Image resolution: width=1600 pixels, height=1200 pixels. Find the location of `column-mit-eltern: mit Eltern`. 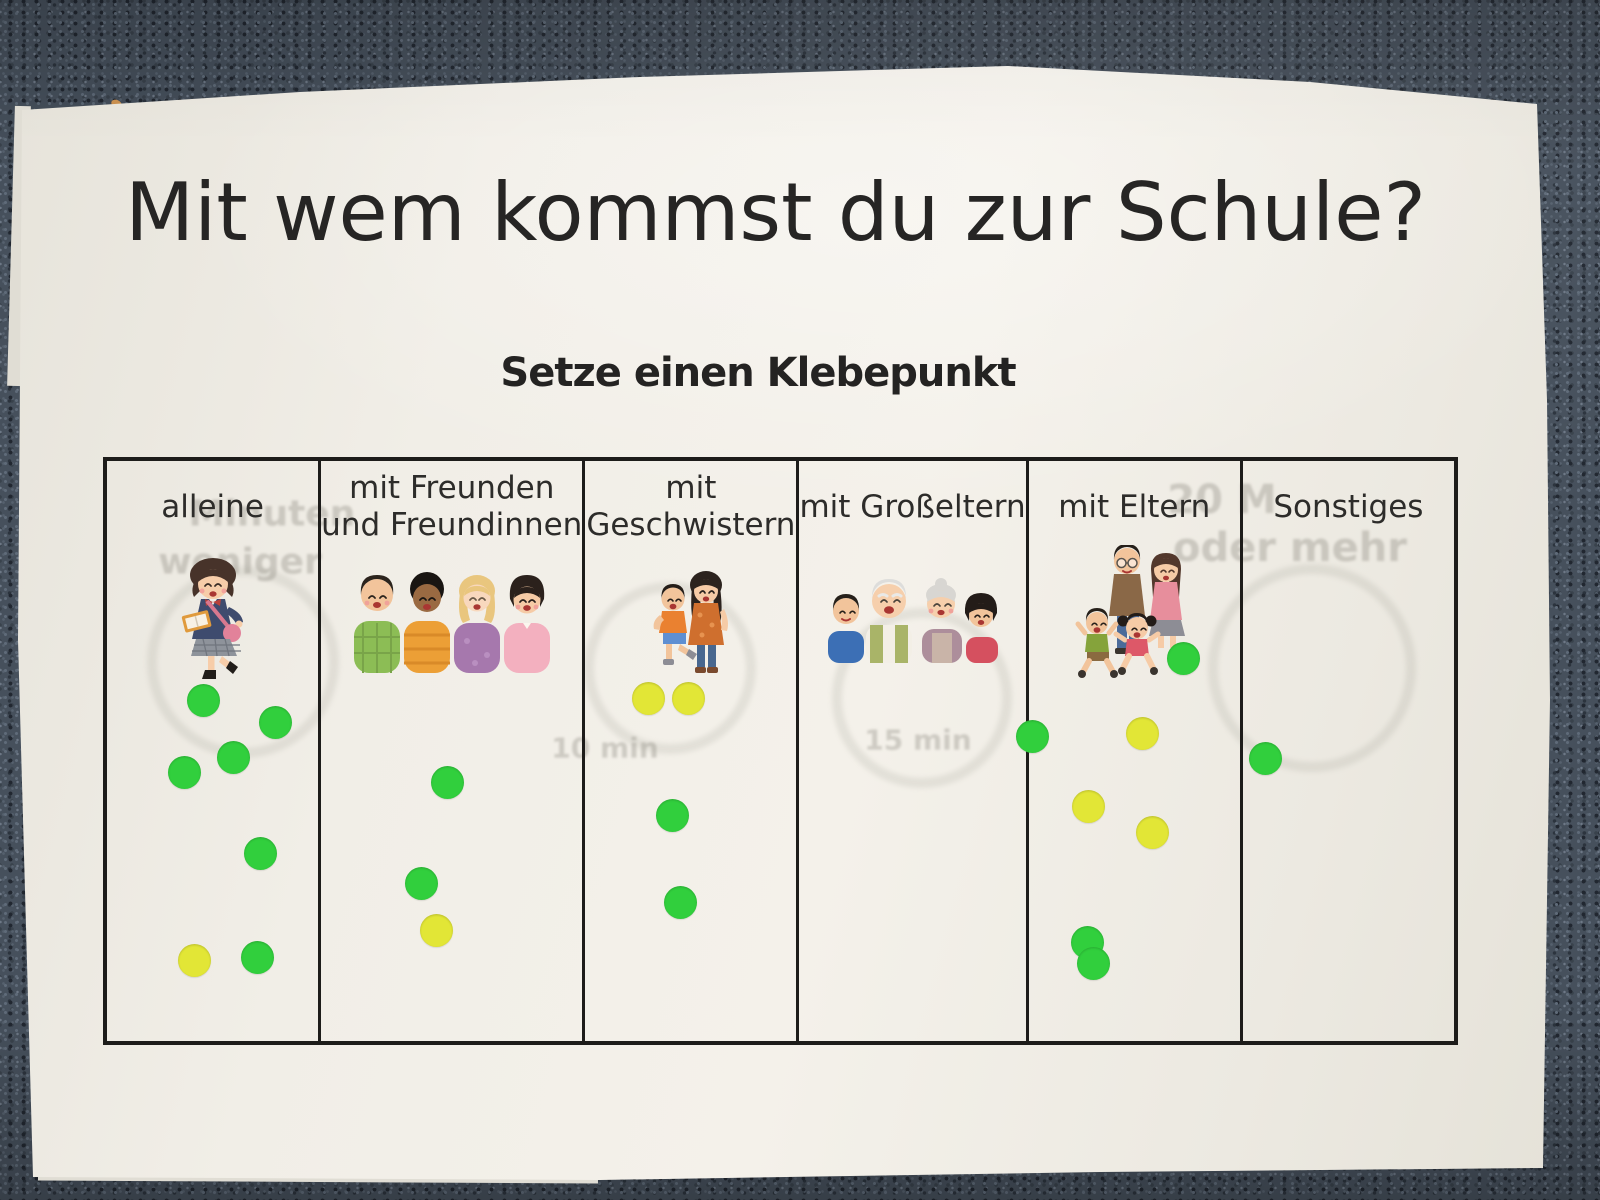

column-mit-eltern: mit Eltern is located at coordinates (1136, 751).